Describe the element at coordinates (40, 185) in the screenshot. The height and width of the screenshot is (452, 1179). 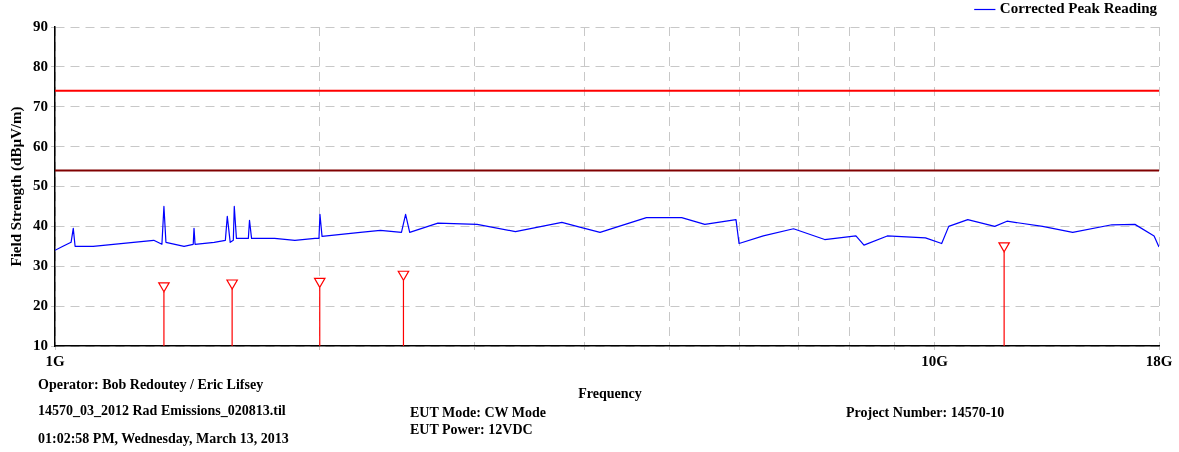
I see `y-tick-label: 50` at that location.